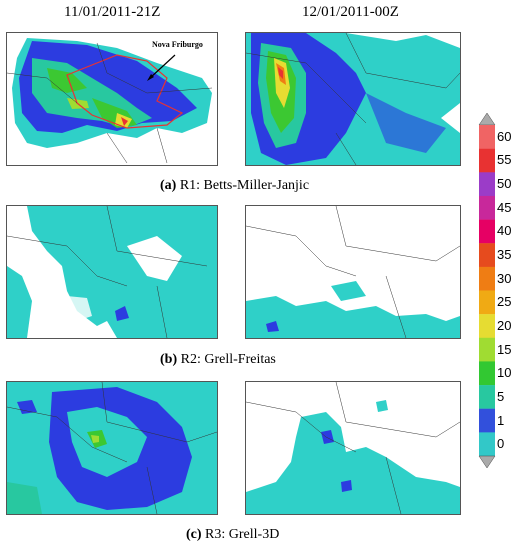  I want to click on colorbar-bottom-arrow, so click(487, 462).